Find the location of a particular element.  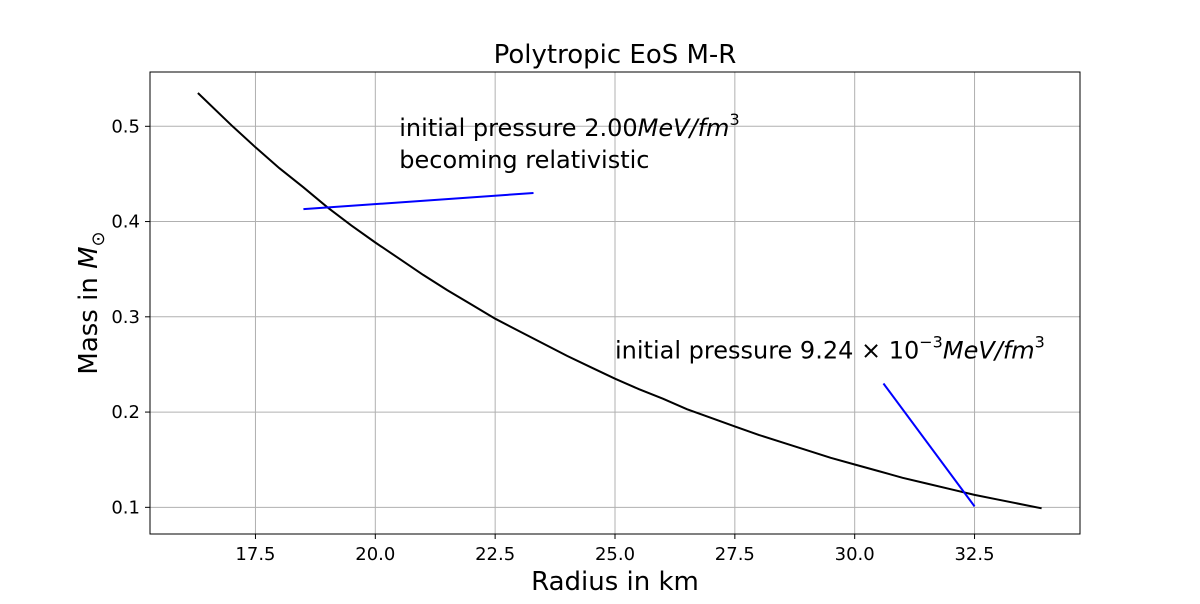

y-axis-label: Mass in M⊙ is located at coordinates (91, 302).